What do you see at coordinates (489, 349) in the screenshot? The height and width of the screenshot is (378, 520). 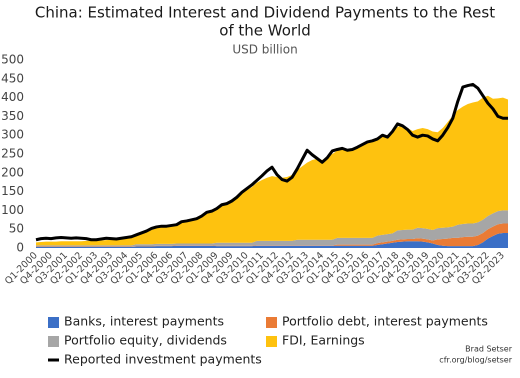 I see `source: Brad Setser` at bounding box center [489, 349].